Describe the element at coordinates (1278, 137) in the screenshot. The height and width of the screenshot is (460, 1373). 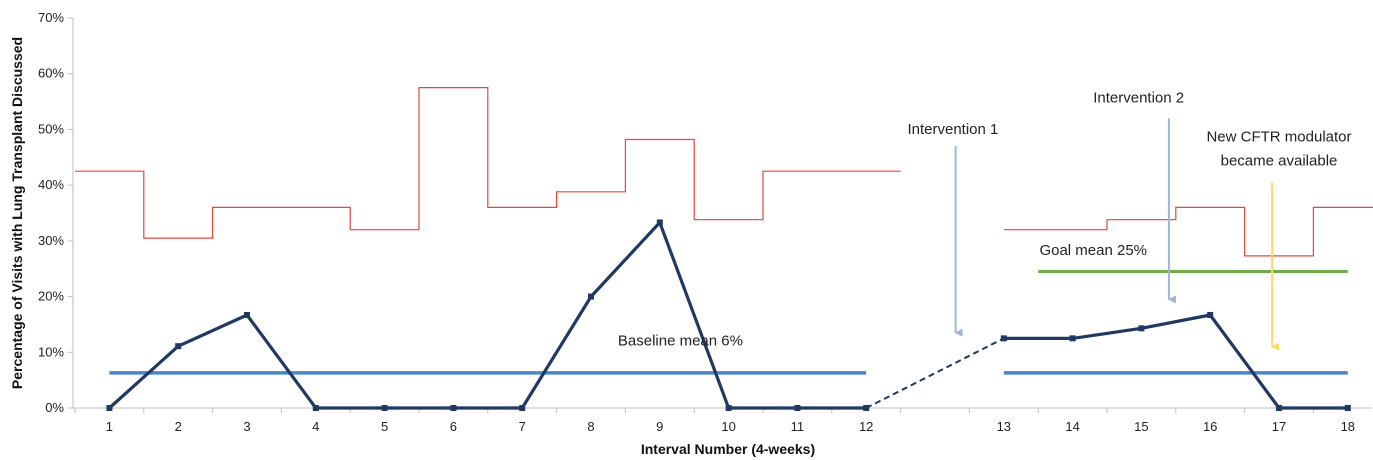
I see `annotation-label: New CFTR modulator` at that location.